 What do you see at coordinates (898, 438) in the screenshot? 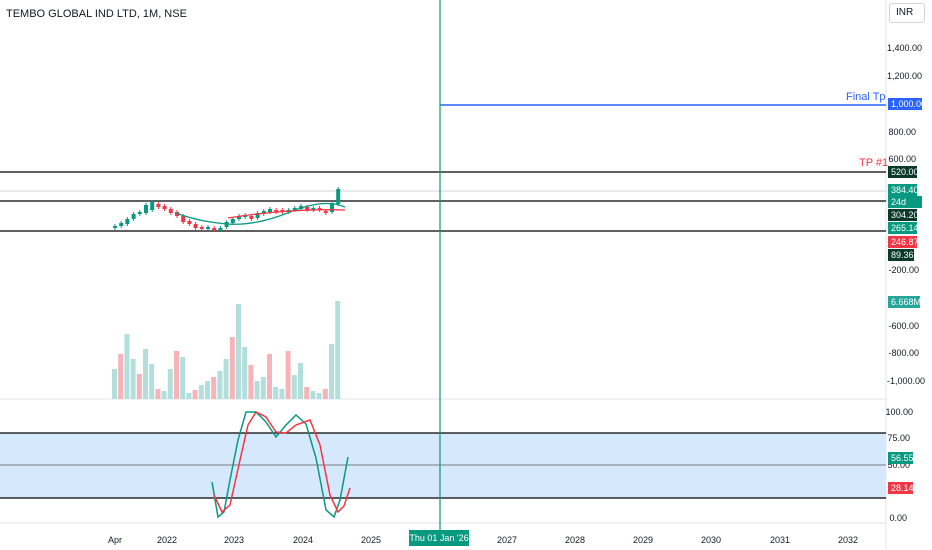
I see `stoch-scale-label: 75.00` at bounding box center [898, 438].